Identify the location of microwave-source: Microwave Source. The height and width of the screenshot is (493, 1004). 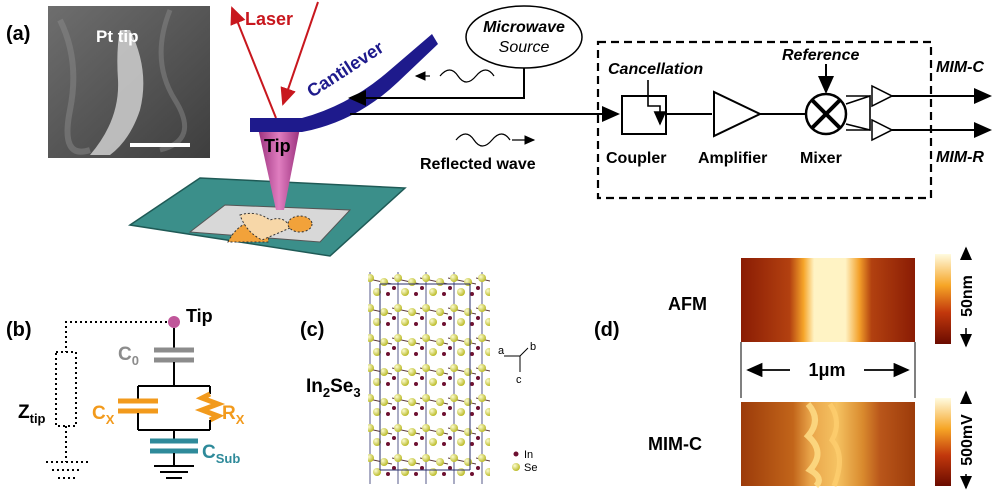
(524, 37).